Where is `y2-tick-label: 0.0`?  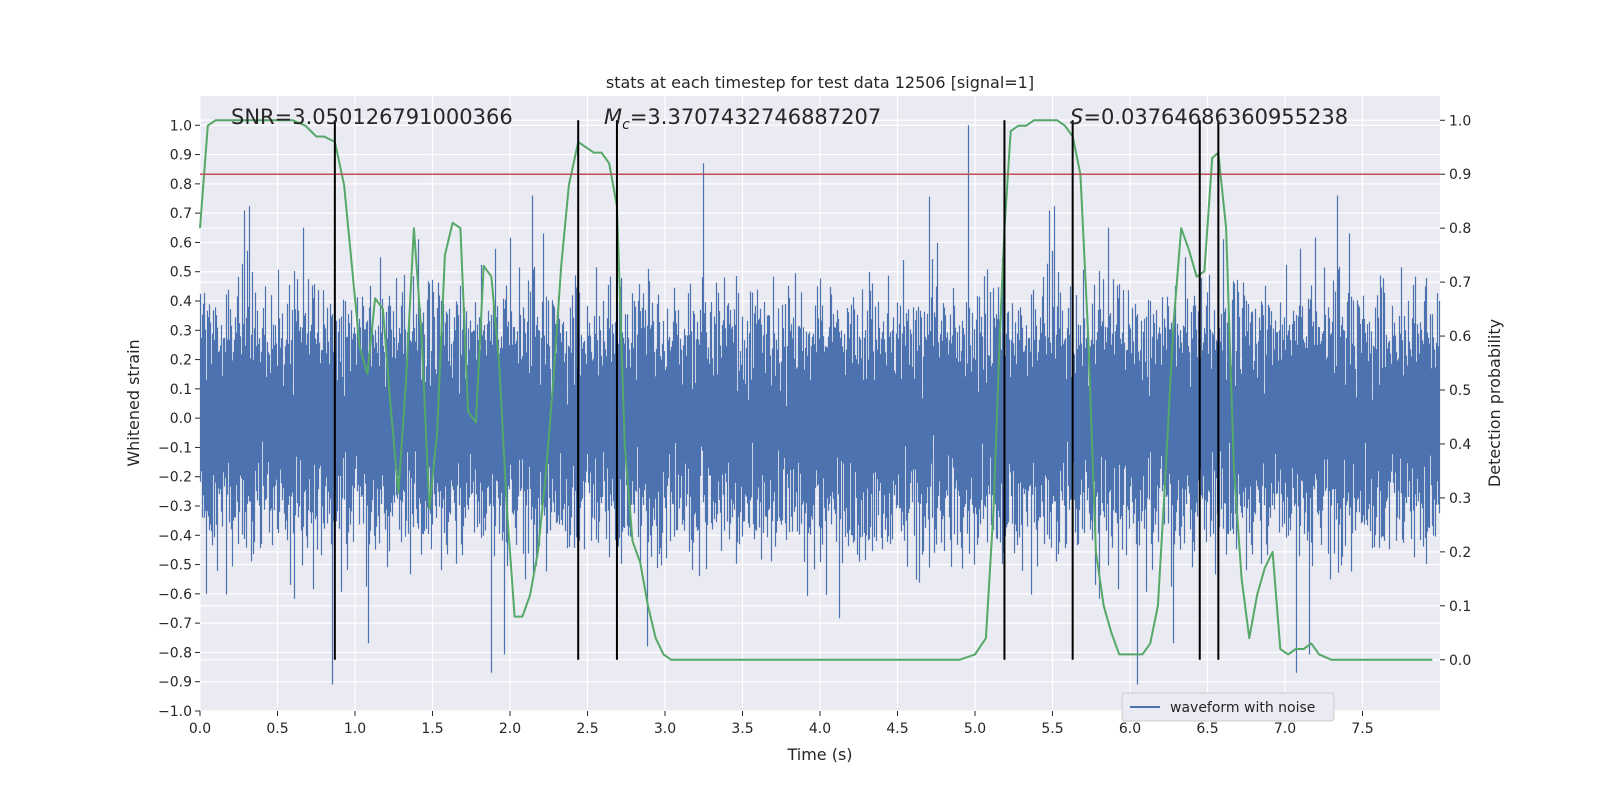 y2-tick-label: 0.0 is located at coordinates (1460, 661).